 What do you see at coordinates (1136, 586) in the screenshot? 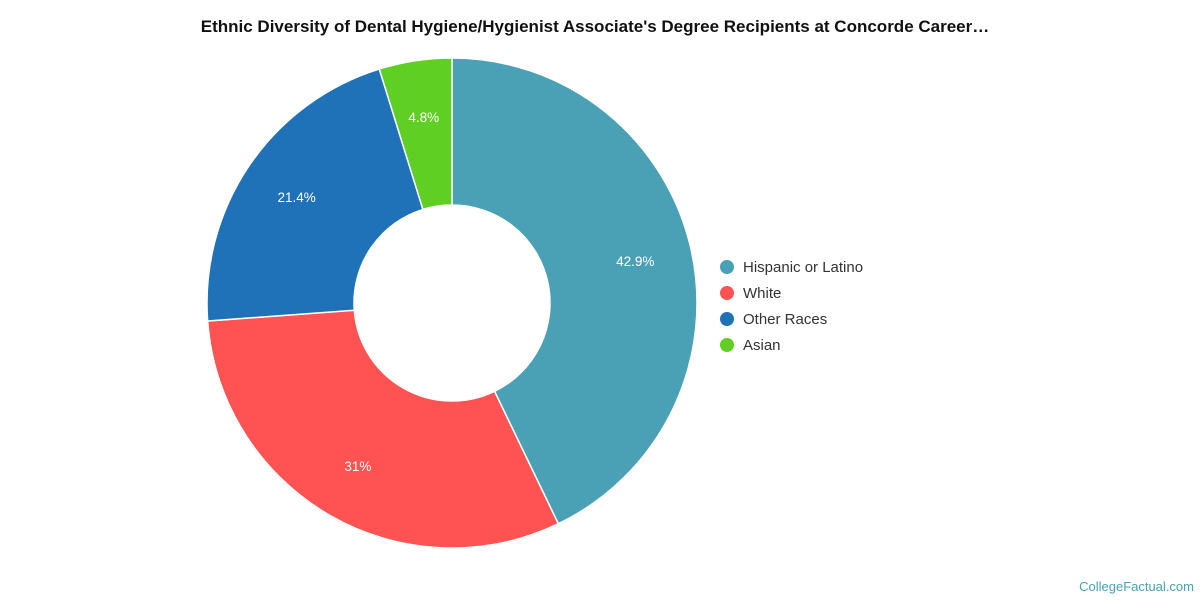
I see `source-credit-link: CollegeFactual.com` at bounding box center [1136, 586].